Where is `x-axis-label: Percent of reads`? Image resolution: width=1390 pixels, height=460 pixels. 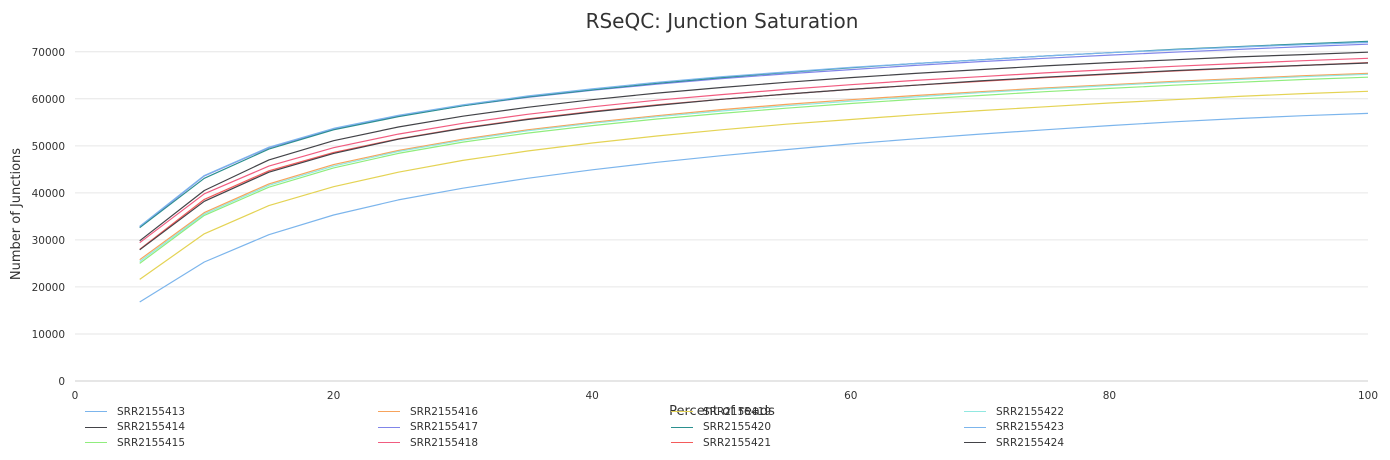 x-axis-label: Percent of reads is located at coordinates (722, 411).